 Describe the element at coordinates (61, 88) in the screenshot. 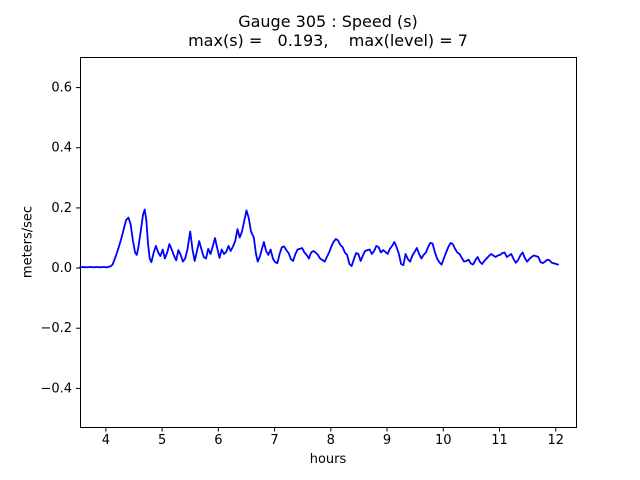

I see `y-tick-label: 0.6` at that location.